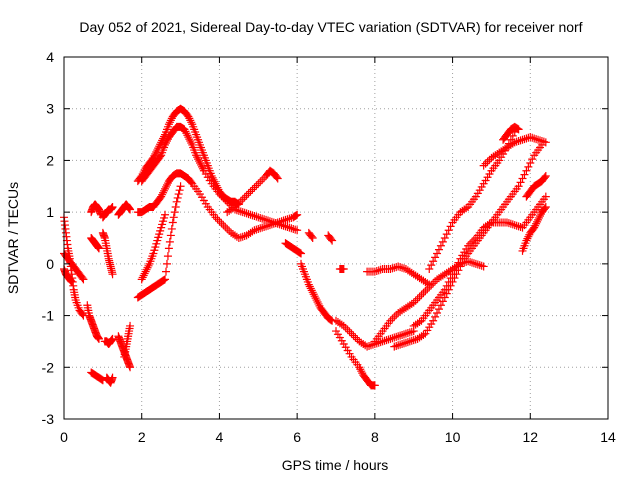 The height and width of the screenshot is (480, 640). What do you see at coordinates (48, 367) in the screenshot?
I see `y-tick-label: -2` at bounding box center [48, 367].